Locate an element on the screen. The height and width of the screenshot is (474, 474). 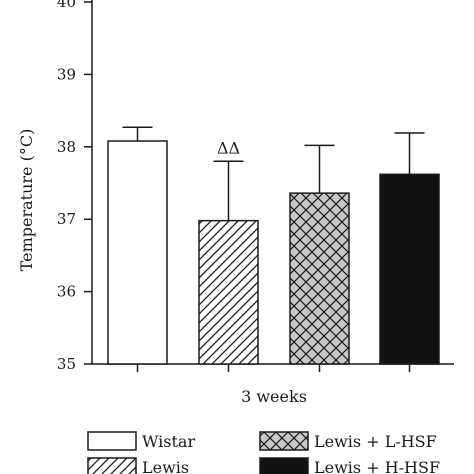
legend-label: Lewis + H-HSF is located at coordinates (377, 466).